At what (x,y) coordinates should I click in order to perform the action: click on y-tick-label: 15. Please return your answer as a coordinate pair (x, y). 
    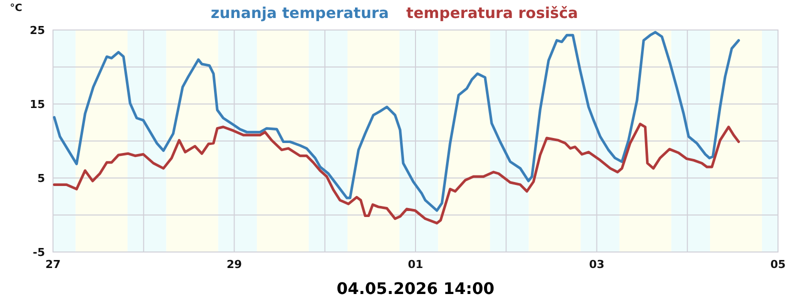
    Looking at the image, I should click on (37, 104).